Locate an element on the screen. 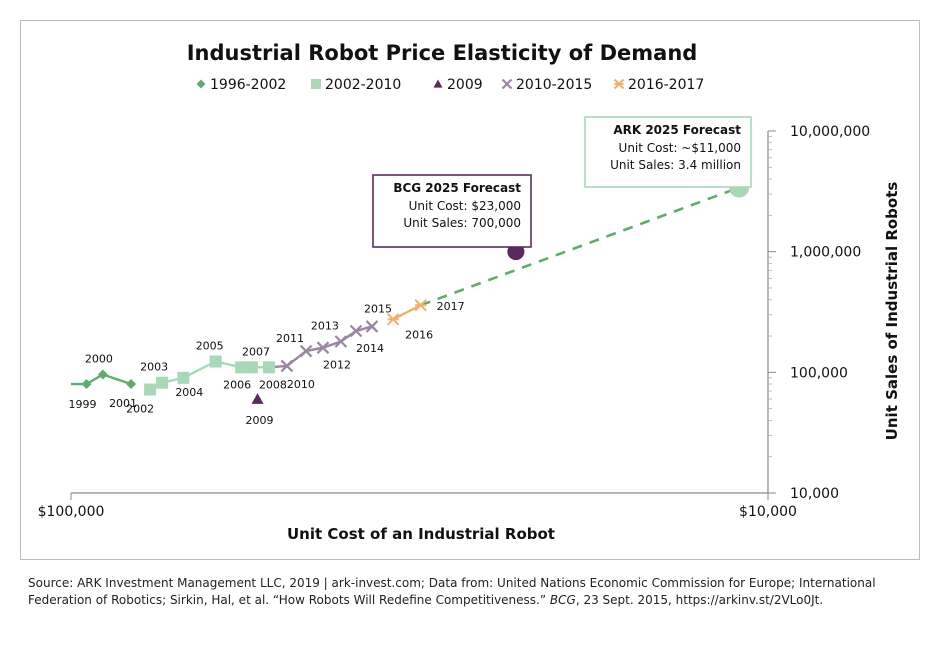  data-point-1999 is located at coordinates (86, 384).